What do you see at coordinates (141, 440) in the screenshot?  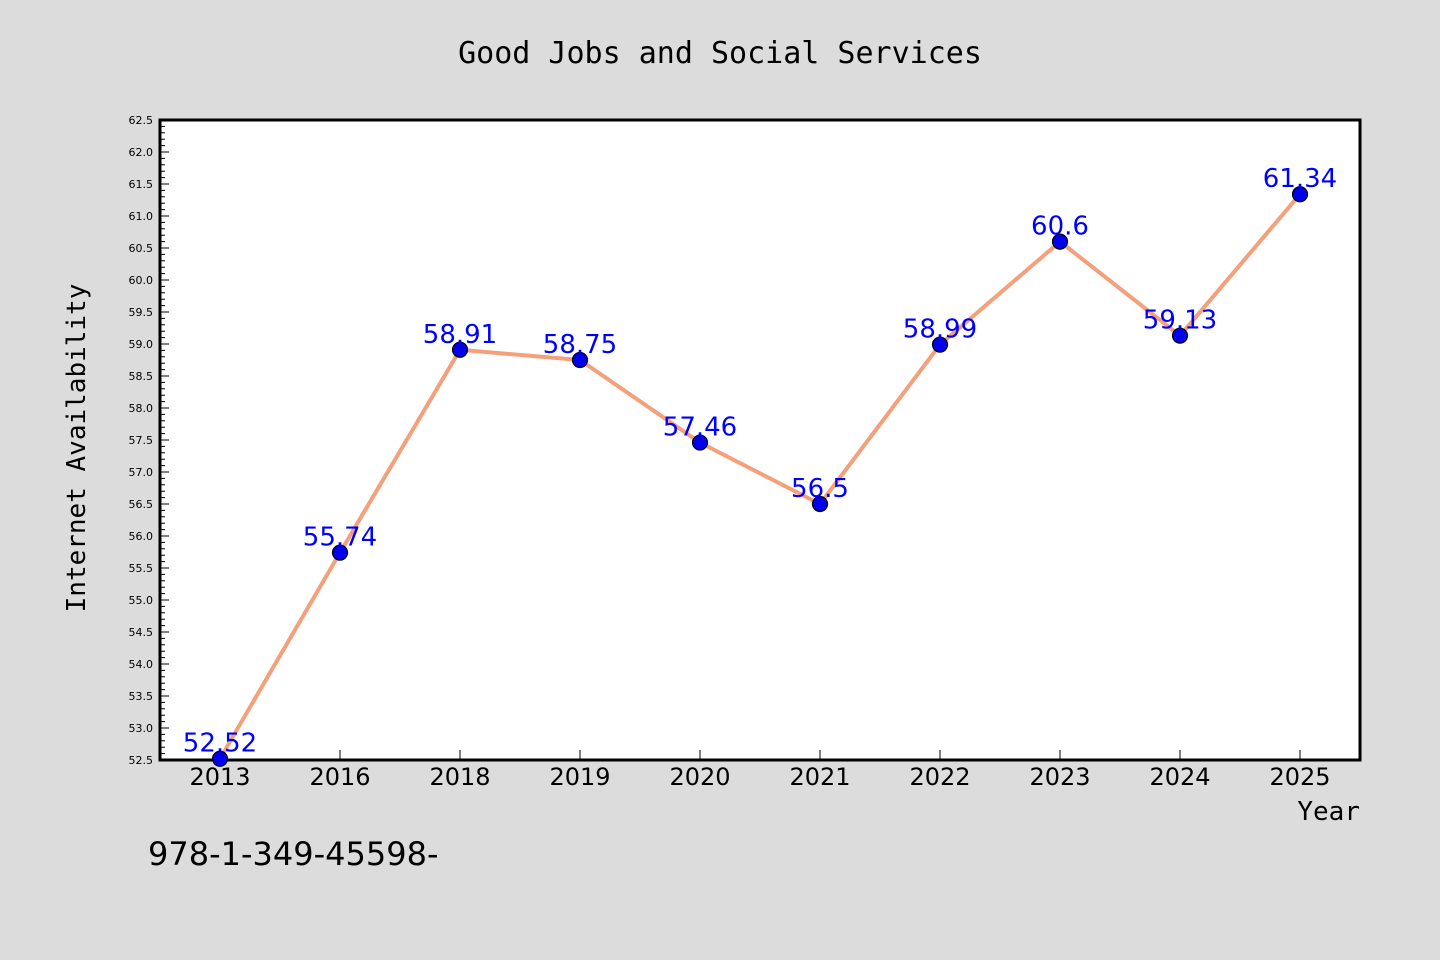 I see `y-tick-label: 57.5` at bounding box center [141, 440].